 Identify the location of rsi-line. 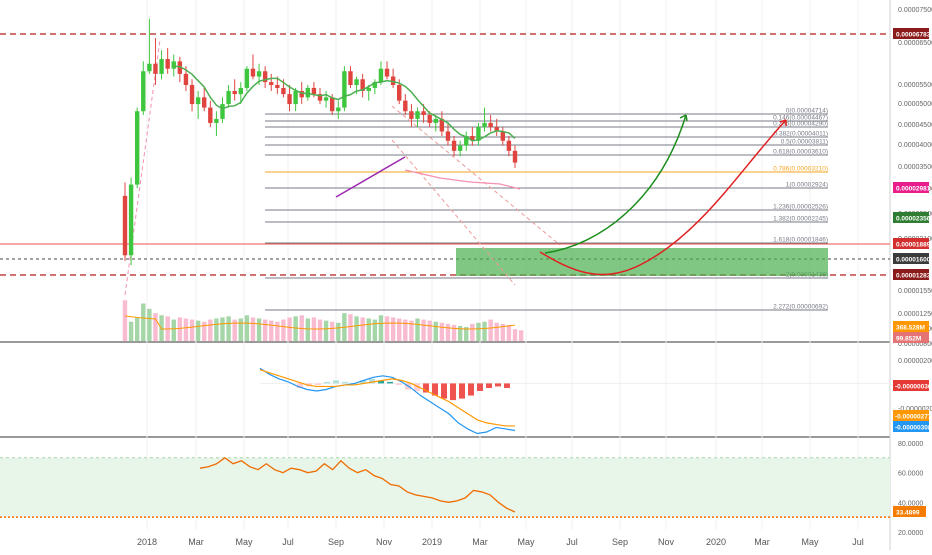
(357, 485).